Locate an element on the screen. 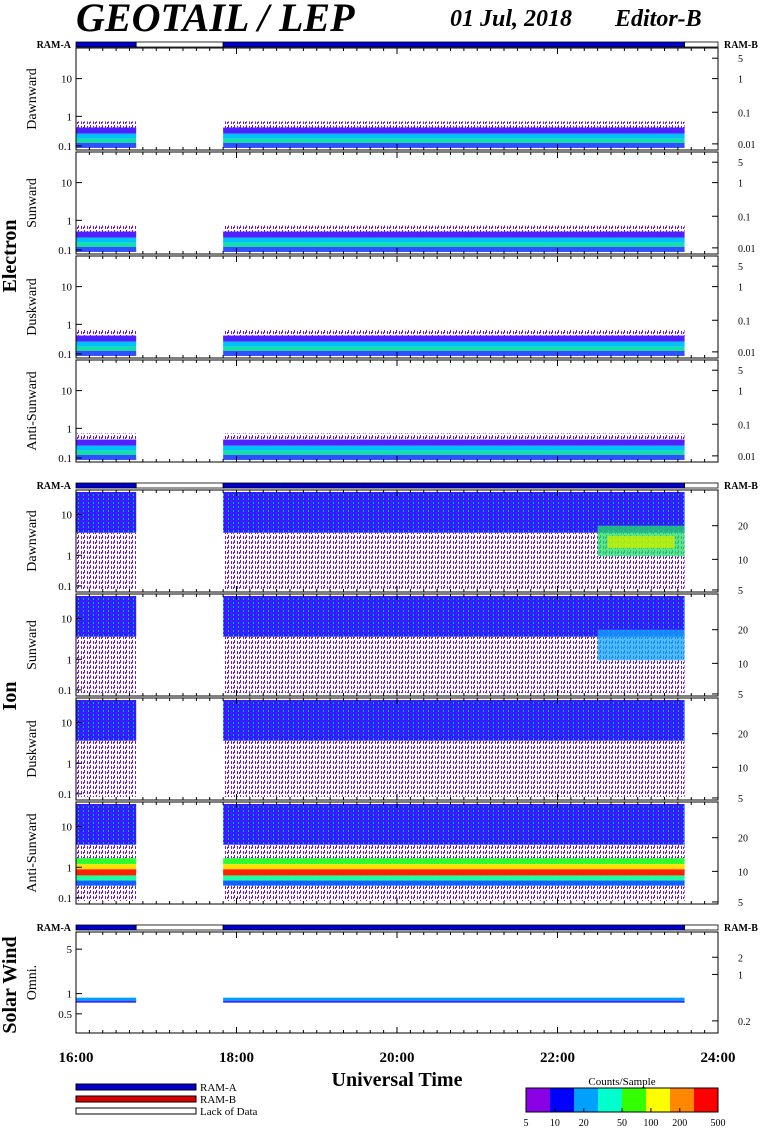 Image resolution: width=762 pixels, height=1128 pixels. colorbar-tick-label: 100 is located at coordinates (650, 1123).